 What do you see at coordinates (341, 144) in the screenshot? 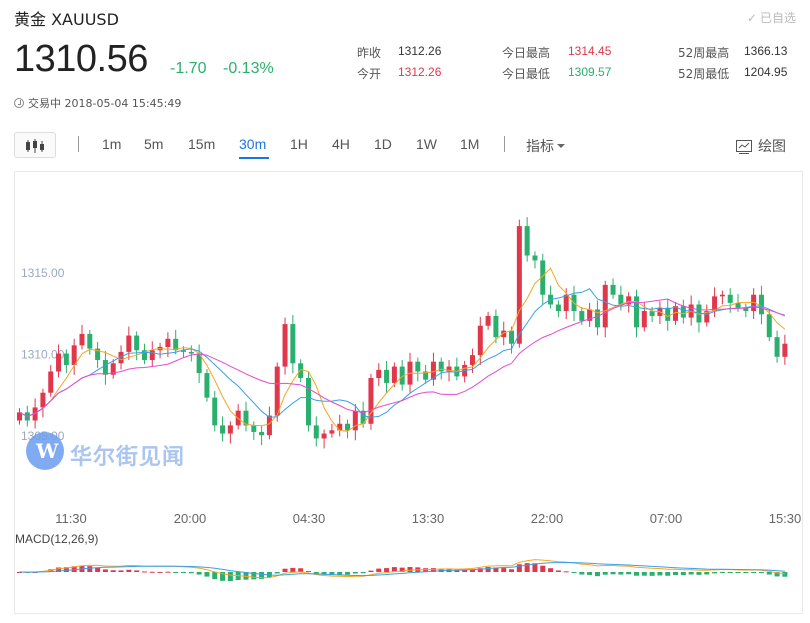
I see `period-tab-4H: 4H` at bounding box center [341, 144].